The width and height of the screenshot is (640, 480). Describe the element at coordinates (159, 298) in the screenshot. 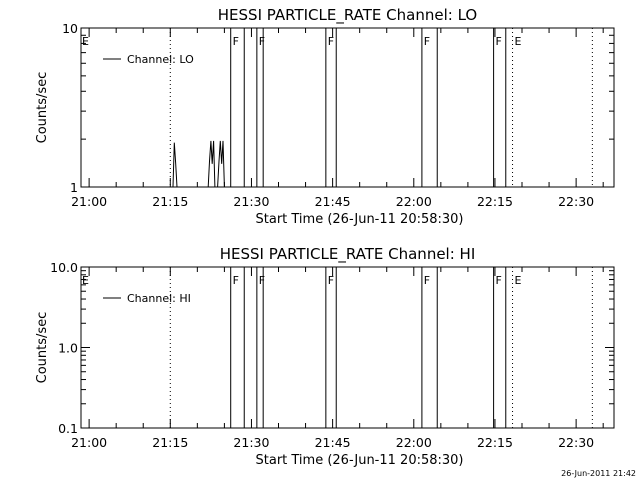

I see `legend-entry: Channel: HI` at that location.